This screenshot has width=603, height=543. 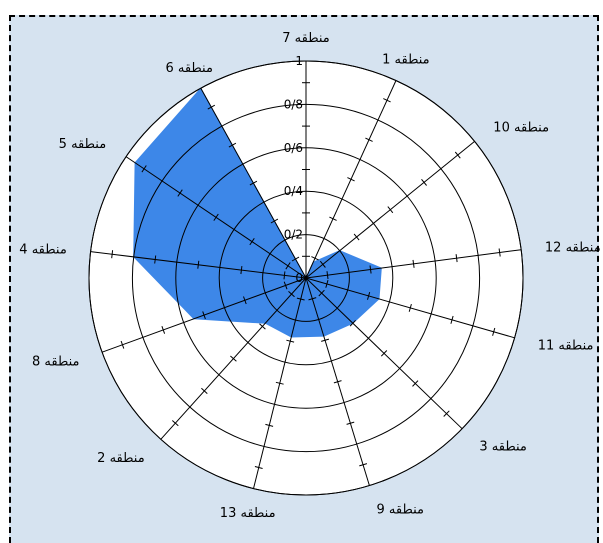 I want to click on category-label: منطقه 13, so click(x=248, y=513).